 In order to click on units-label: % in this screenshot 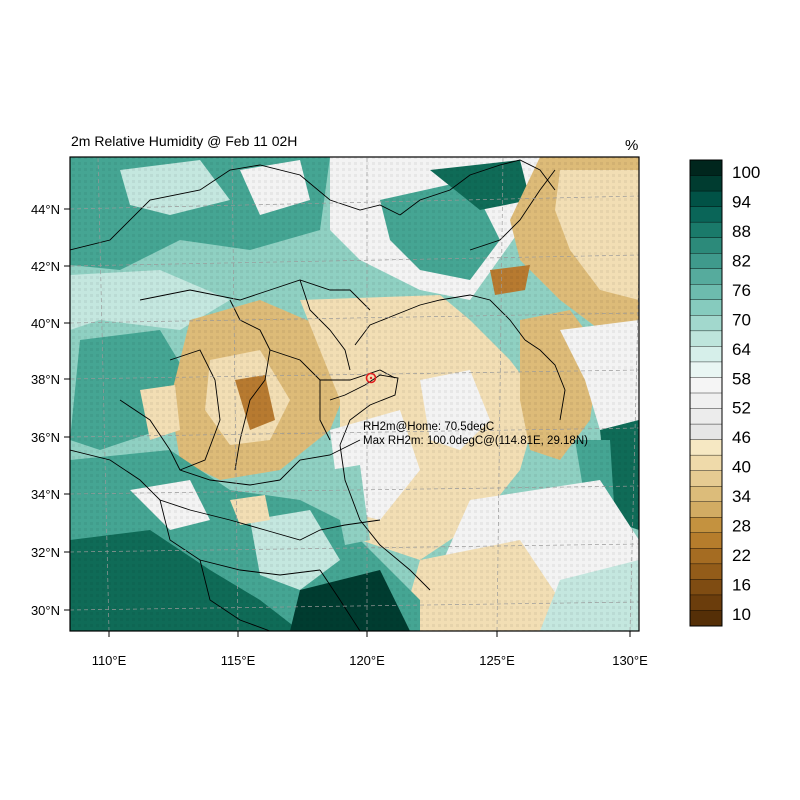, I will do `click(631, 145)`.